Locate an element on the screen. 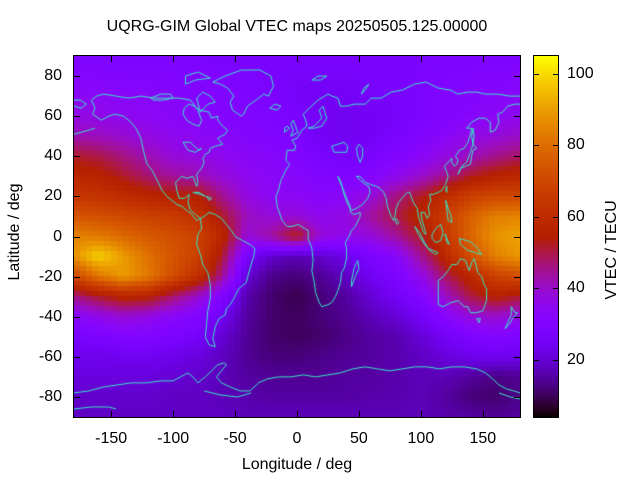 Image resolution: width=640 pixels, height=480 pixels. colorbar-tick-label: 100 is located at coordinates (580, 73).